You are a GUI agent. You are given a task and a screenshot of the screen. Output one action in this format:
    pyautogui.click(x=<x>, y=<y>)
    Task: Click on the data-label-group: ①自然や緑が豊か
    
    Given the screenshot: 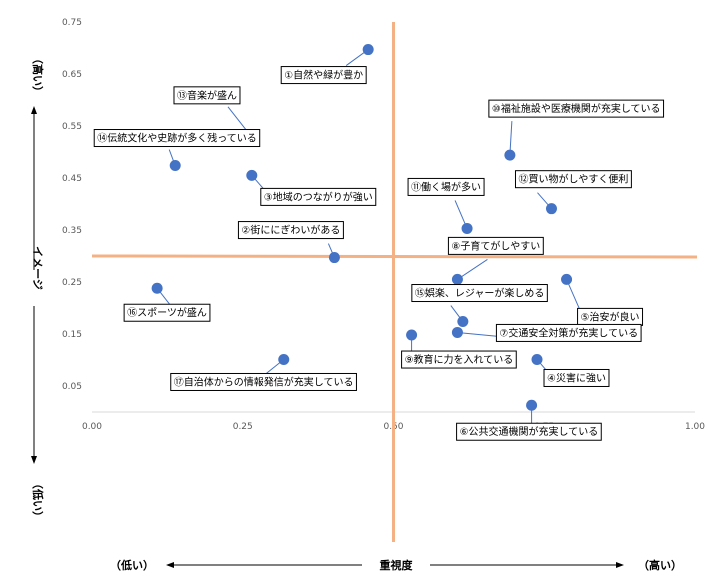 What is the action you would take?
    pyautogui.click(x=323, y=75)
    